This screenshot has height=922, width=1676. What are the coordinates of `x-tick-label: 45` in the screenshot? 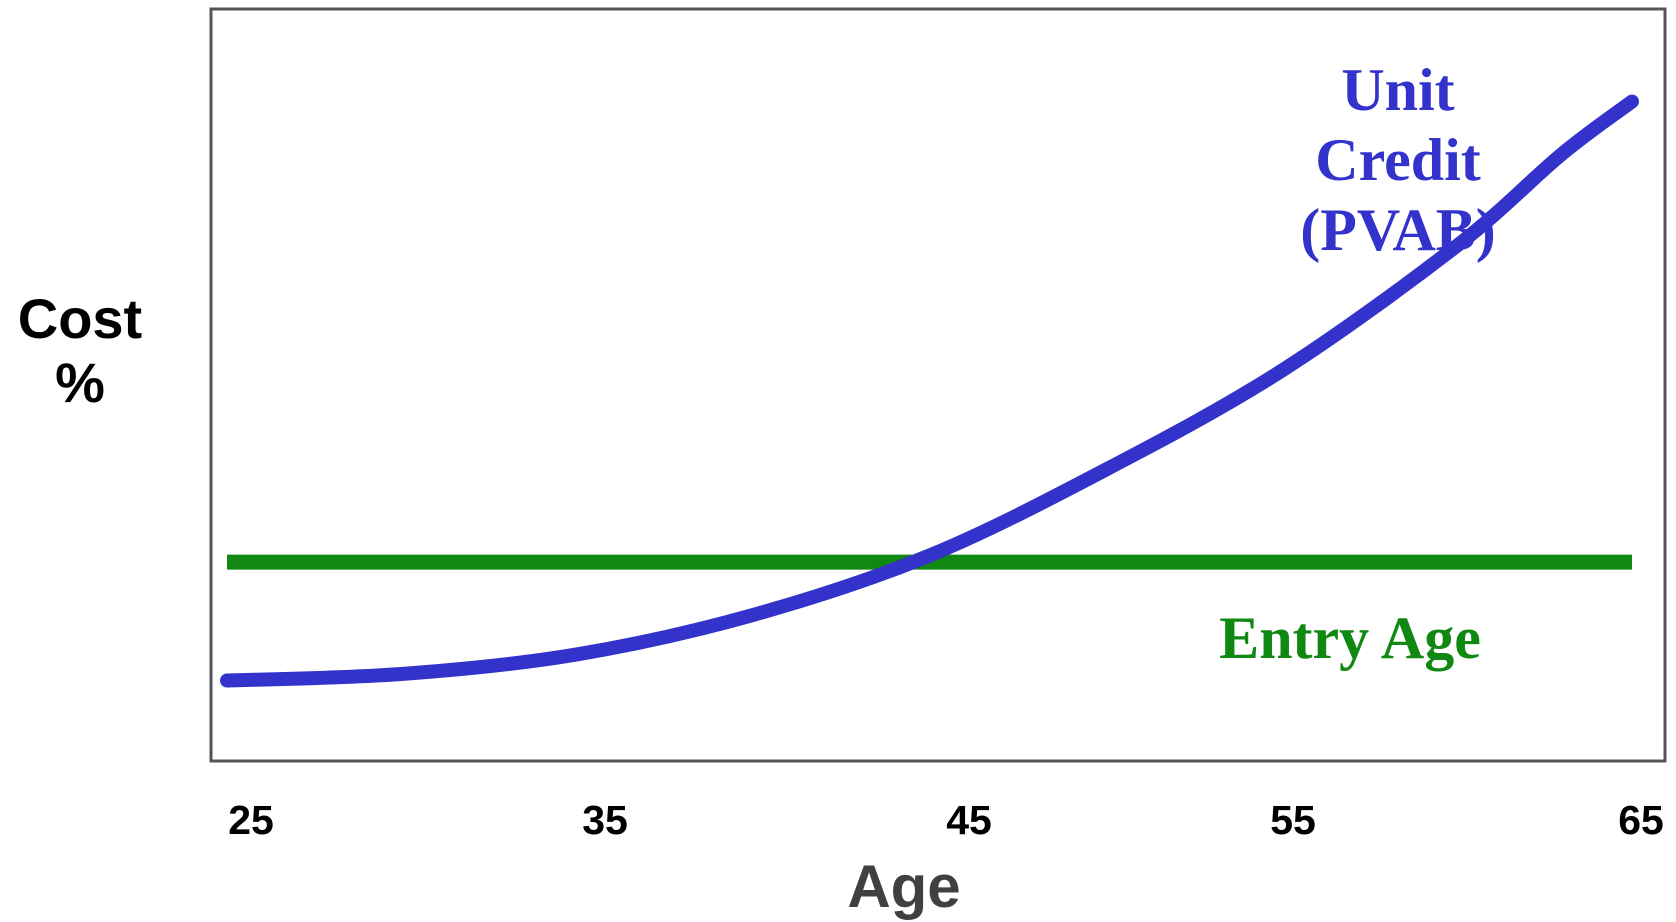 It's located at (969, 820).